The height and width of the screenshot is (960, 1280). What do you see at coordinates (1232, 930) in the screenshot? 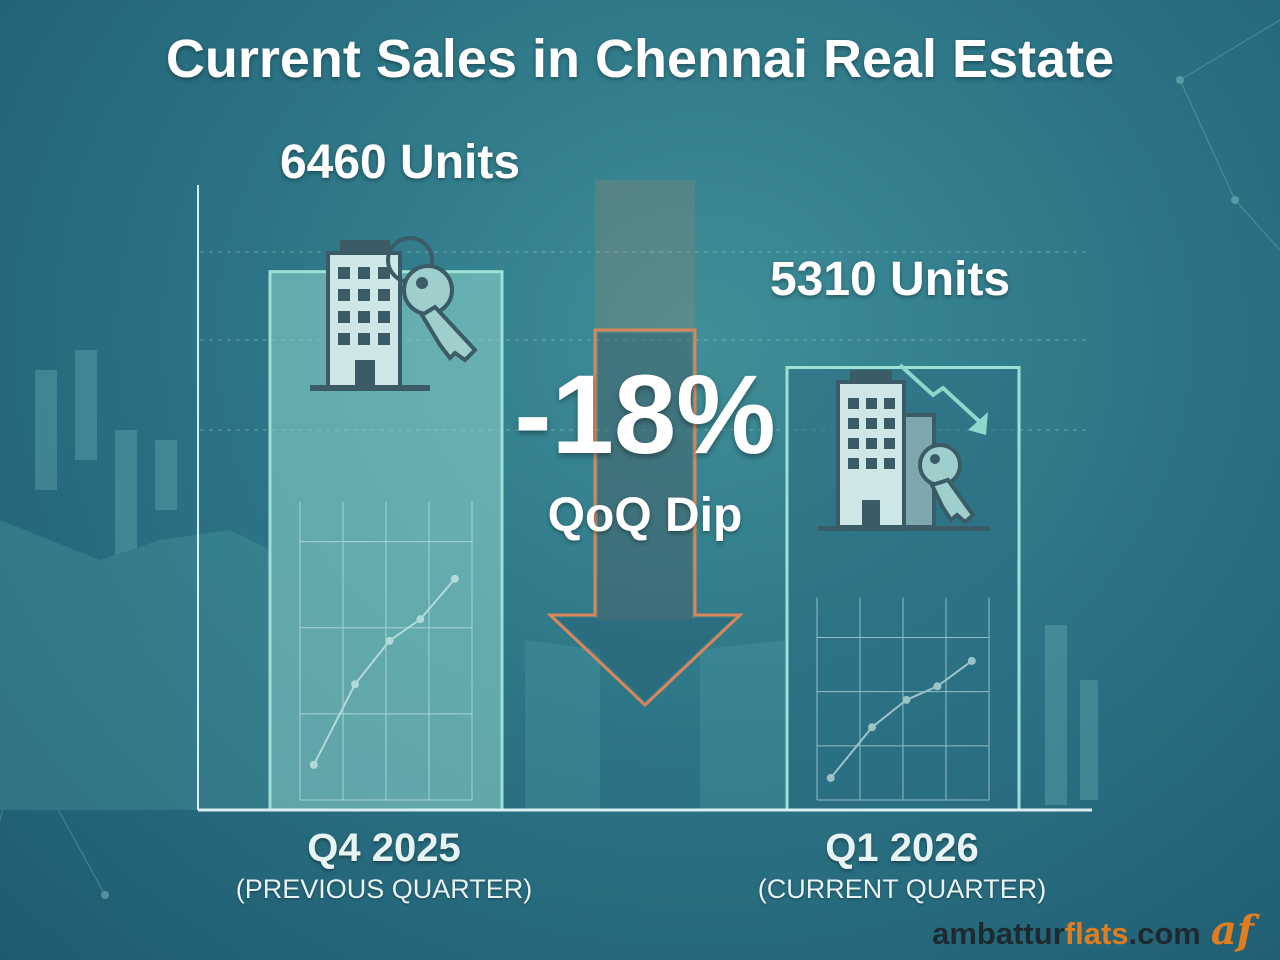
I see `brand-logo: af` at bounding box center [1232, 930].